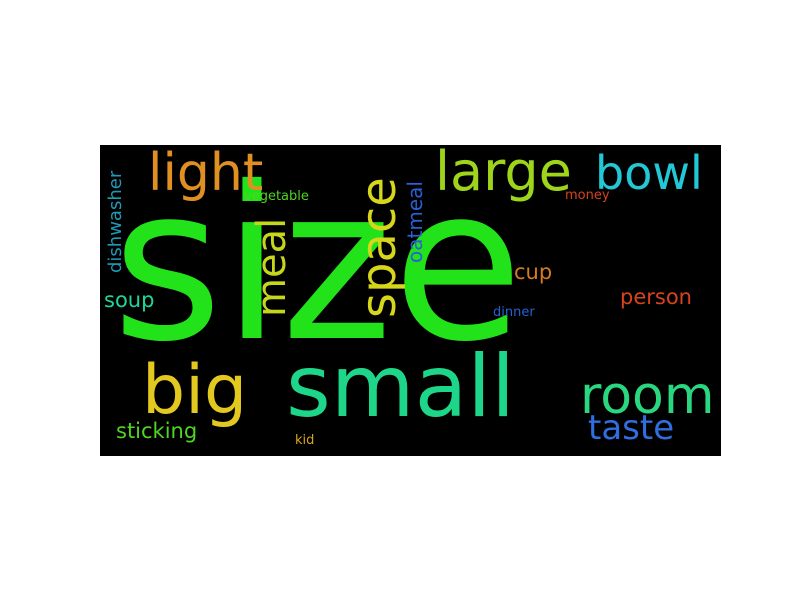 This screenshot has width=800, height=600. I want to click on word-oatmeal: oatmeal, so click(416, 208).